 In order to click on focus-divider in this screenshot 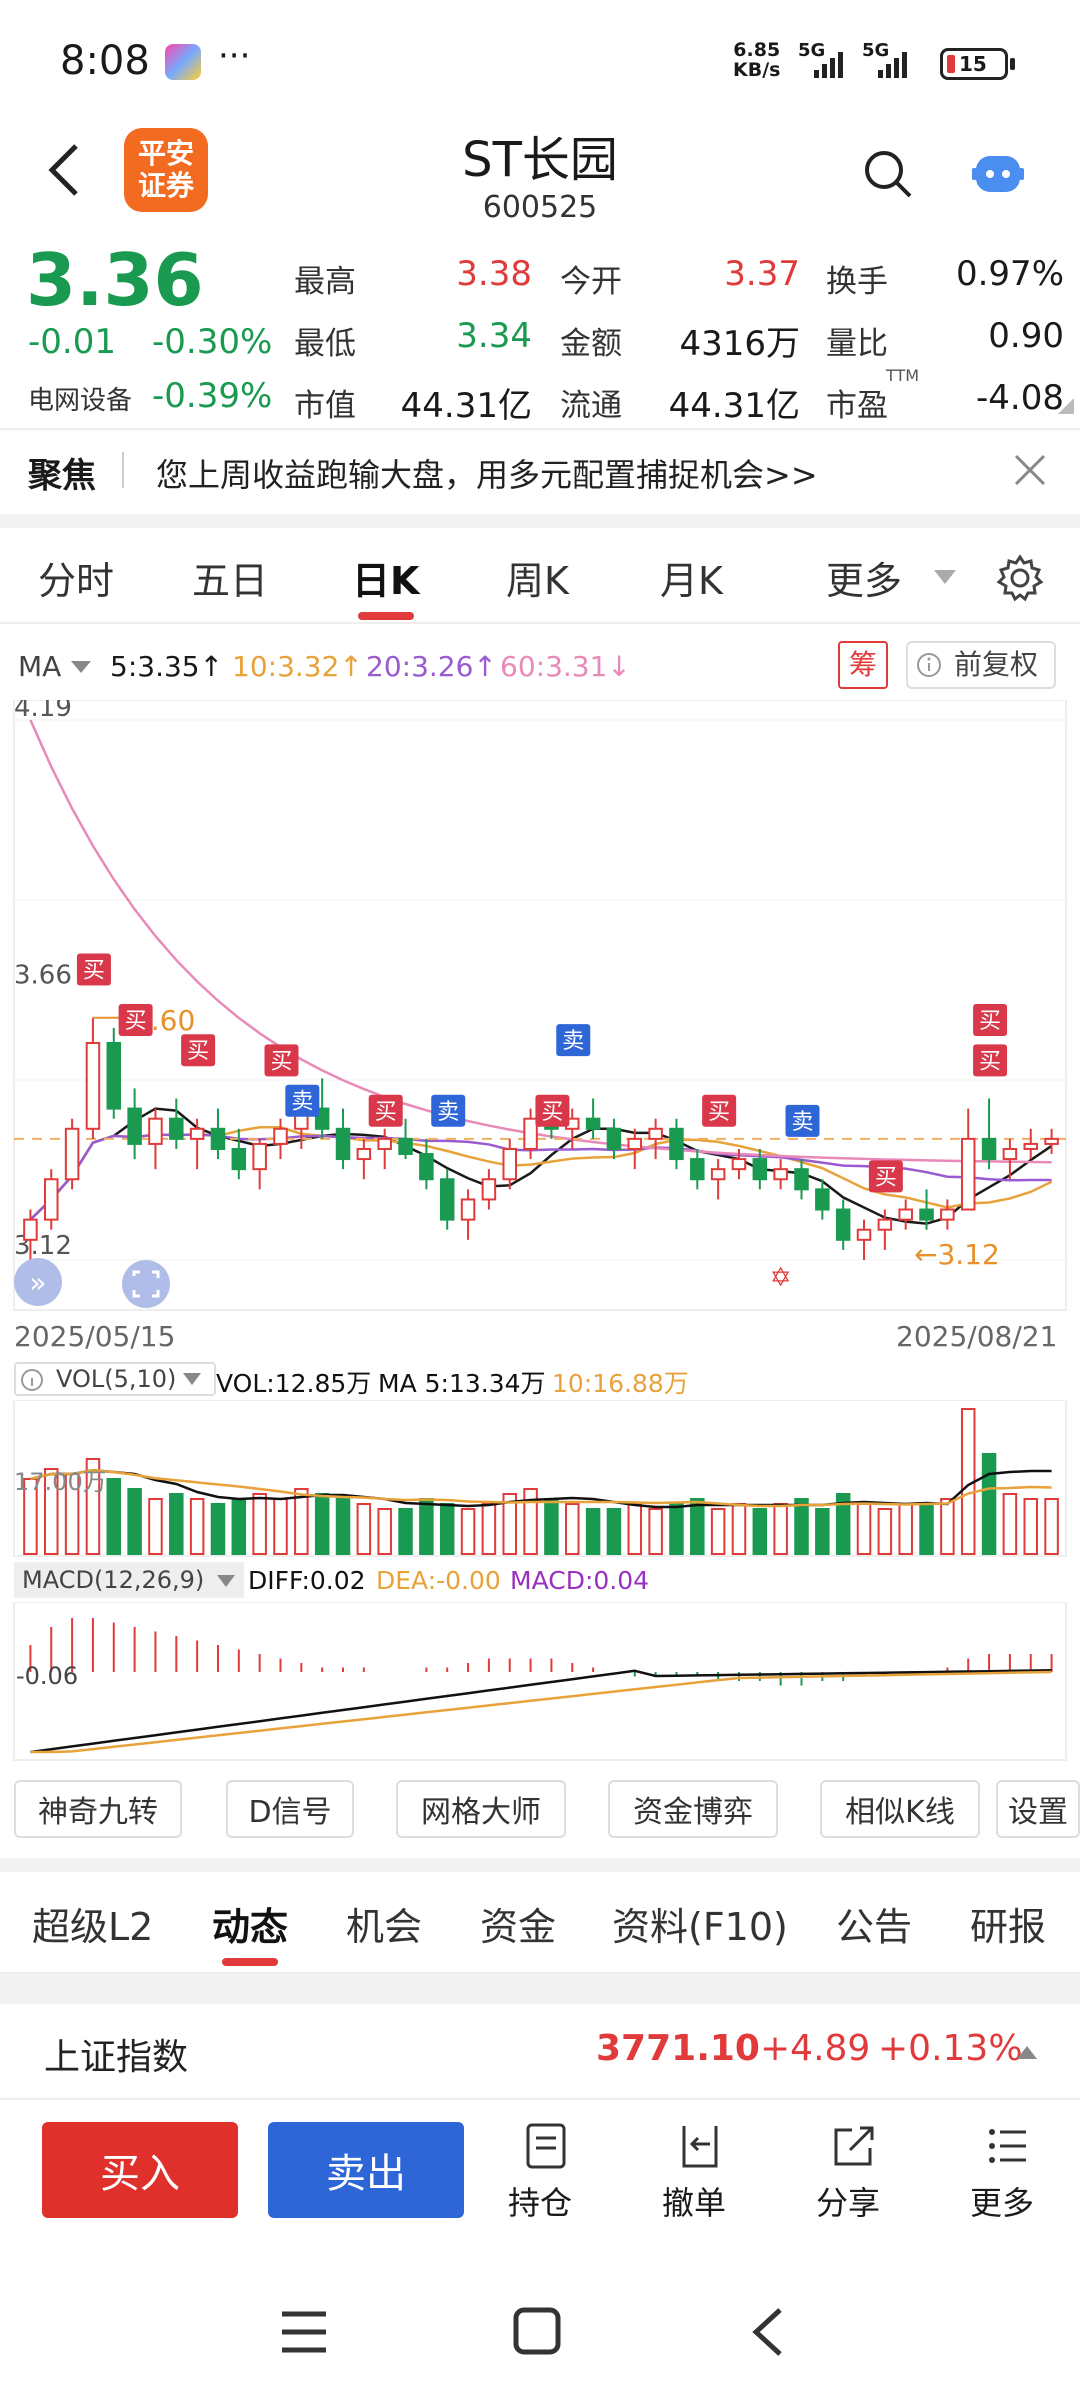, I will do `click(123, 470)`.